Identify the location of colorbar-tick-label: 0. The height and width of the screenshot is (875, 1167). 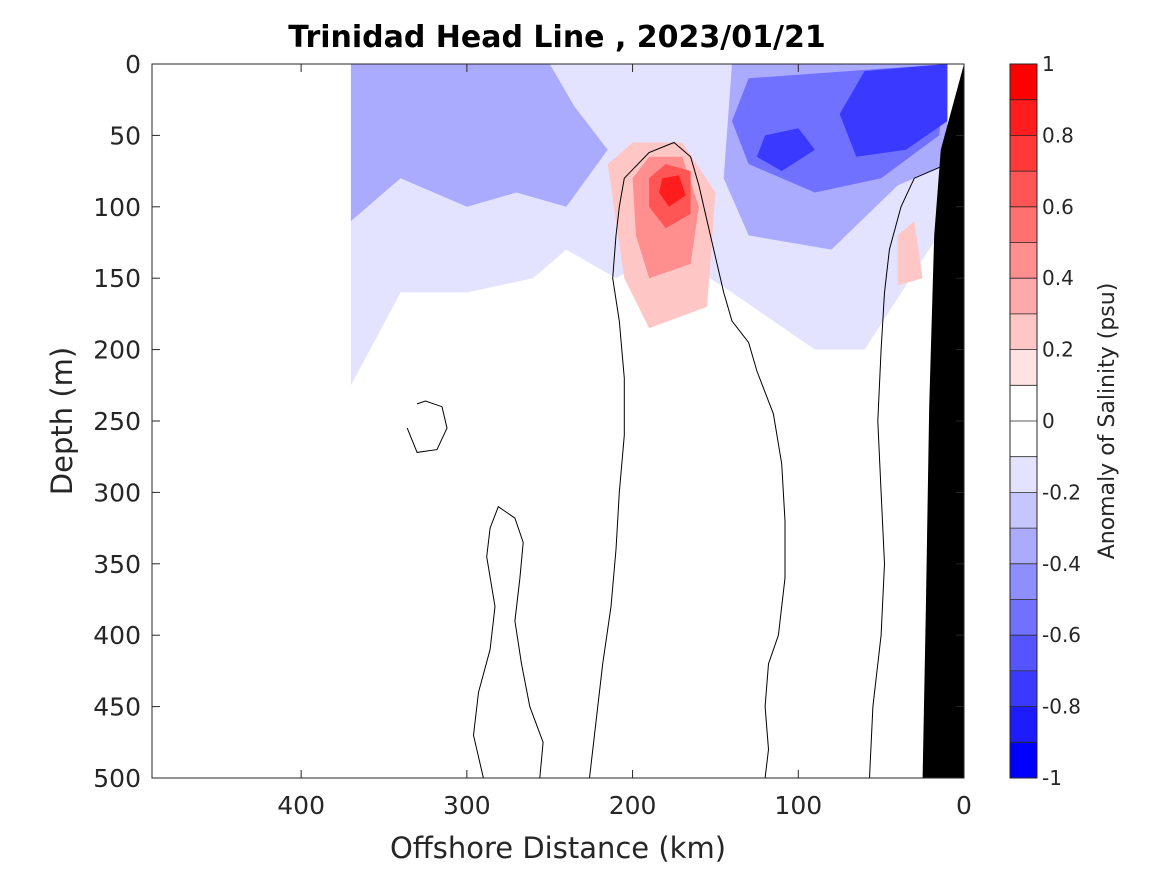
(1048, 421).